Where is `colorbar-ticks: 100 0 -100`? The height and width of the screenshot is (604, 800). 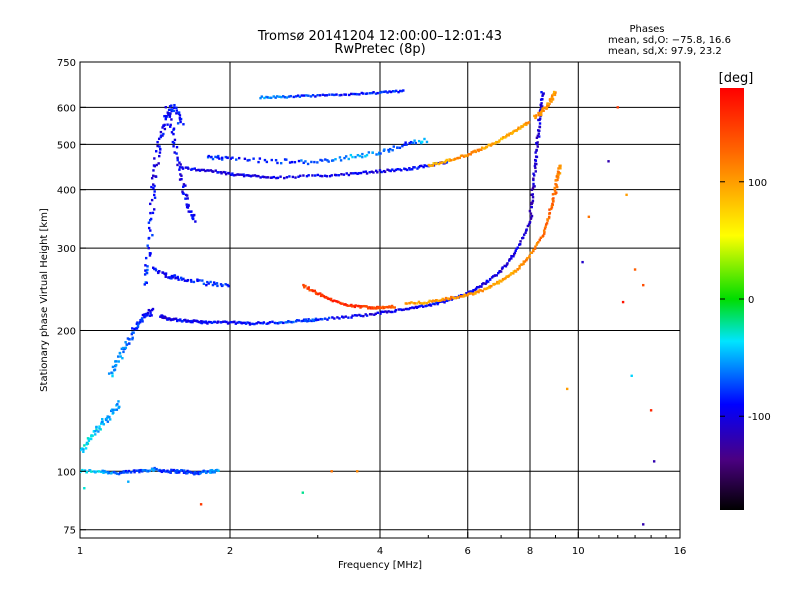
colorbar-ticks: 100 0 -100 is located at coordinates (745, 300).